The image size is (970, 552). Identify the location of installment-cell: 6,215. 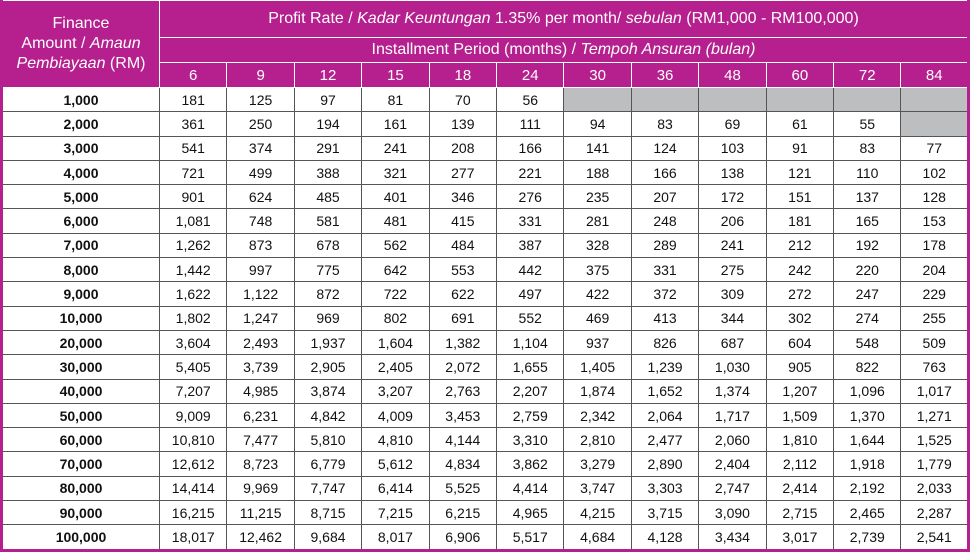
(463, 513).